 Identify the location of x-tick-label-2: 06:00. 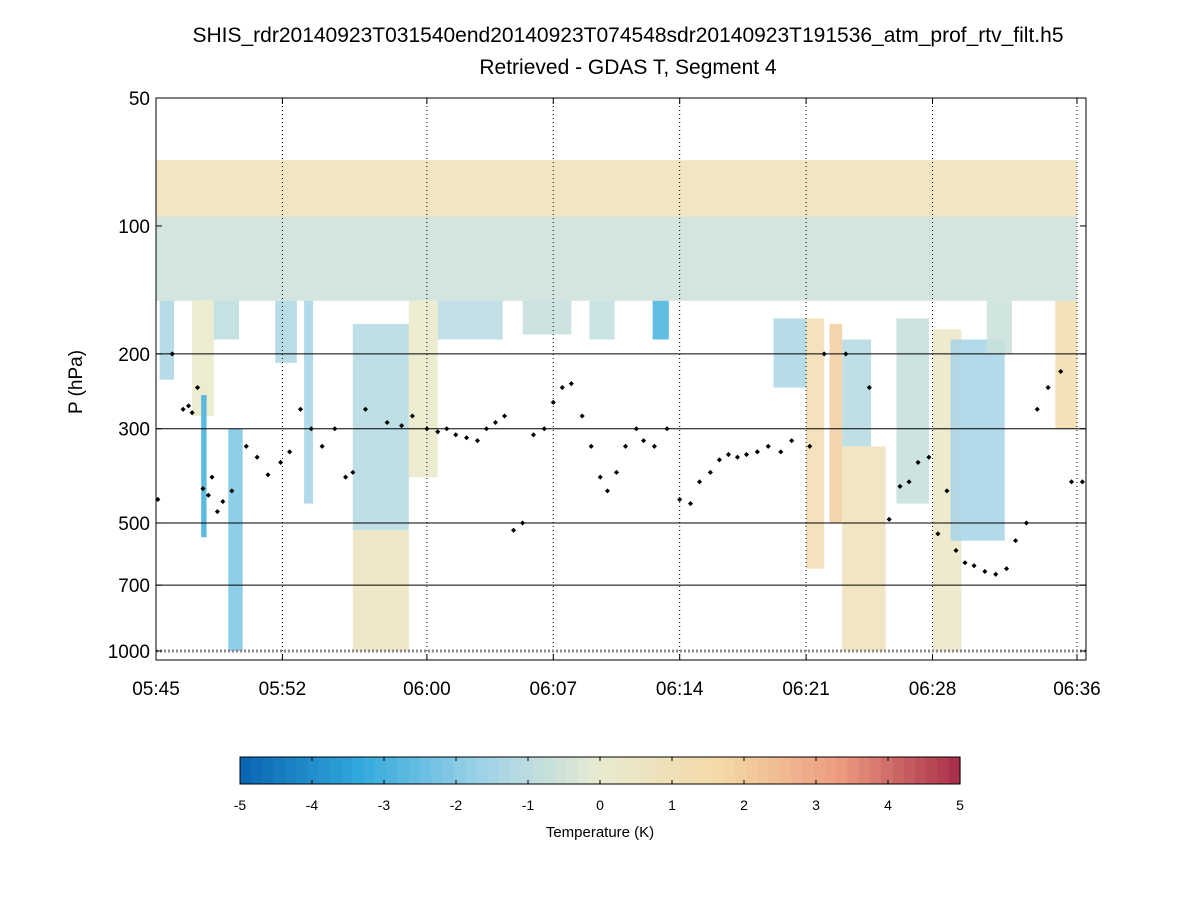
(427, 689).